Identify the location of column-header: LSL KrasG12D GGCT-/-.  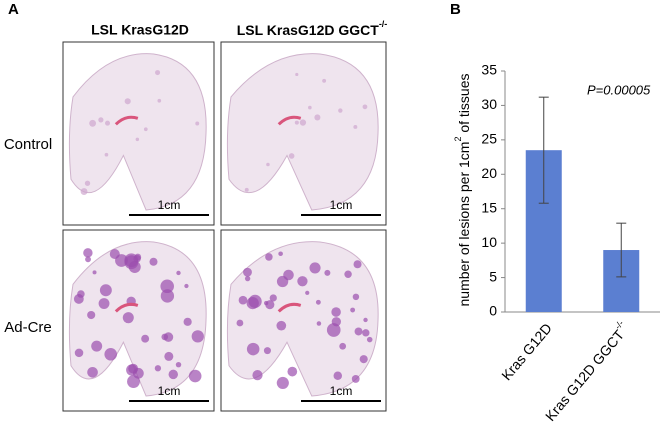
(312, 28).